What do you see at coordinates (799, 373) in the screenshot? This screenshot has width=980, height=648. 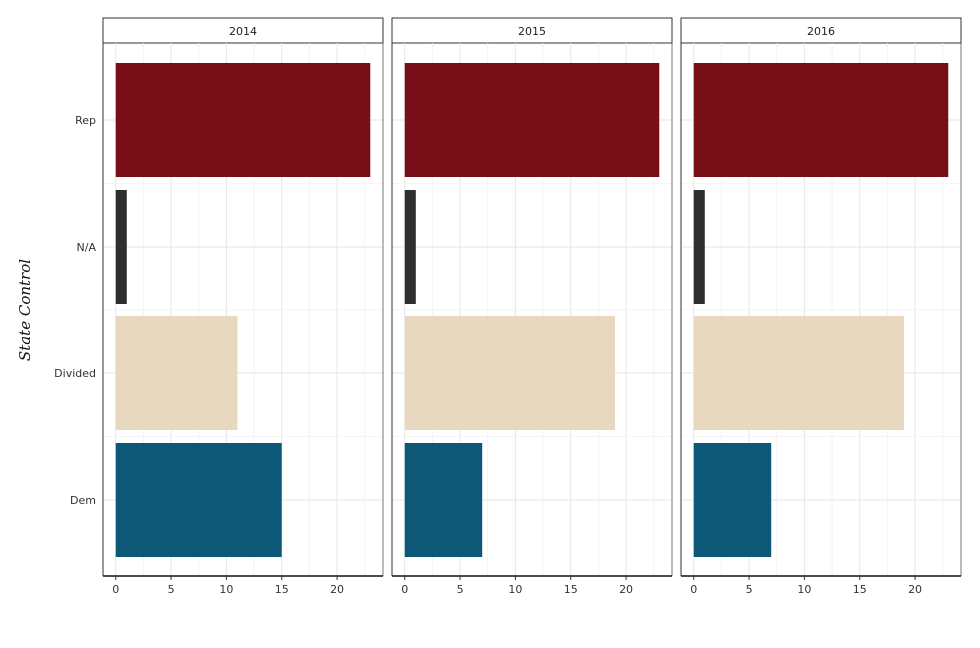 I see `bar-2016-divided` at bounding box center [799, 373].